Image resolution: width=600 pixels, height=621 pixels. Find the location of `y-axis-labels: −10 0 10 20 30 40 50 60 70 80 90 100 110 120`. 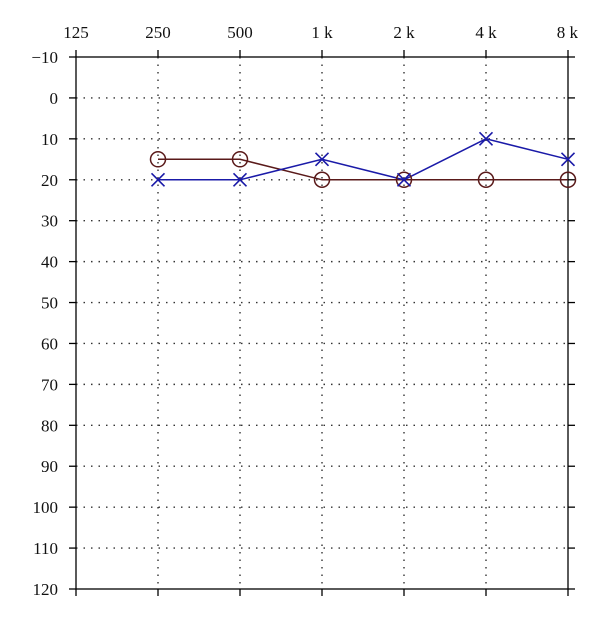

y-axis-labels: −10 0 10 20 30 40 50 60 70 80 90 100 110 120 is located at coordinates (44, 323).